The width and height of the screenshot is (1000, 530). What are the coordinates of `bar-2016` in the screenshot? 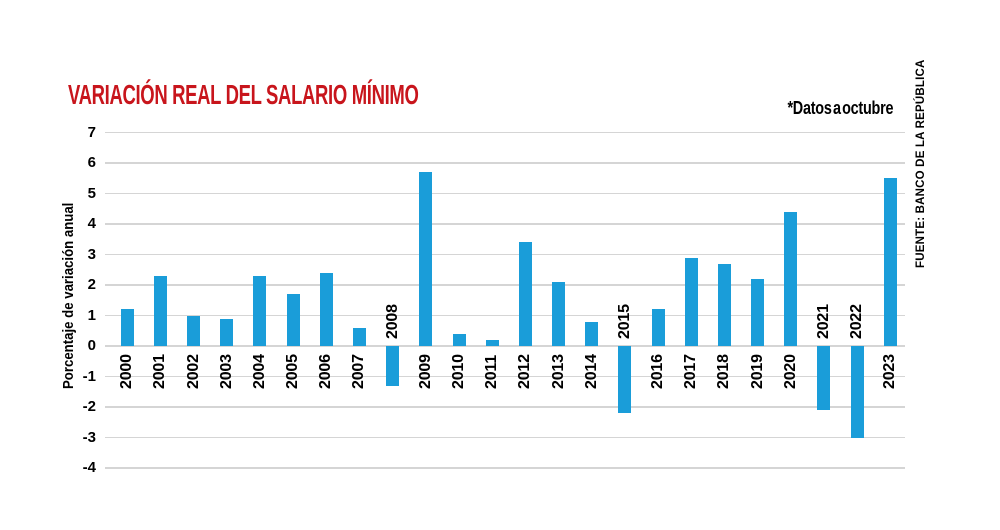 It's located at (658, 327).